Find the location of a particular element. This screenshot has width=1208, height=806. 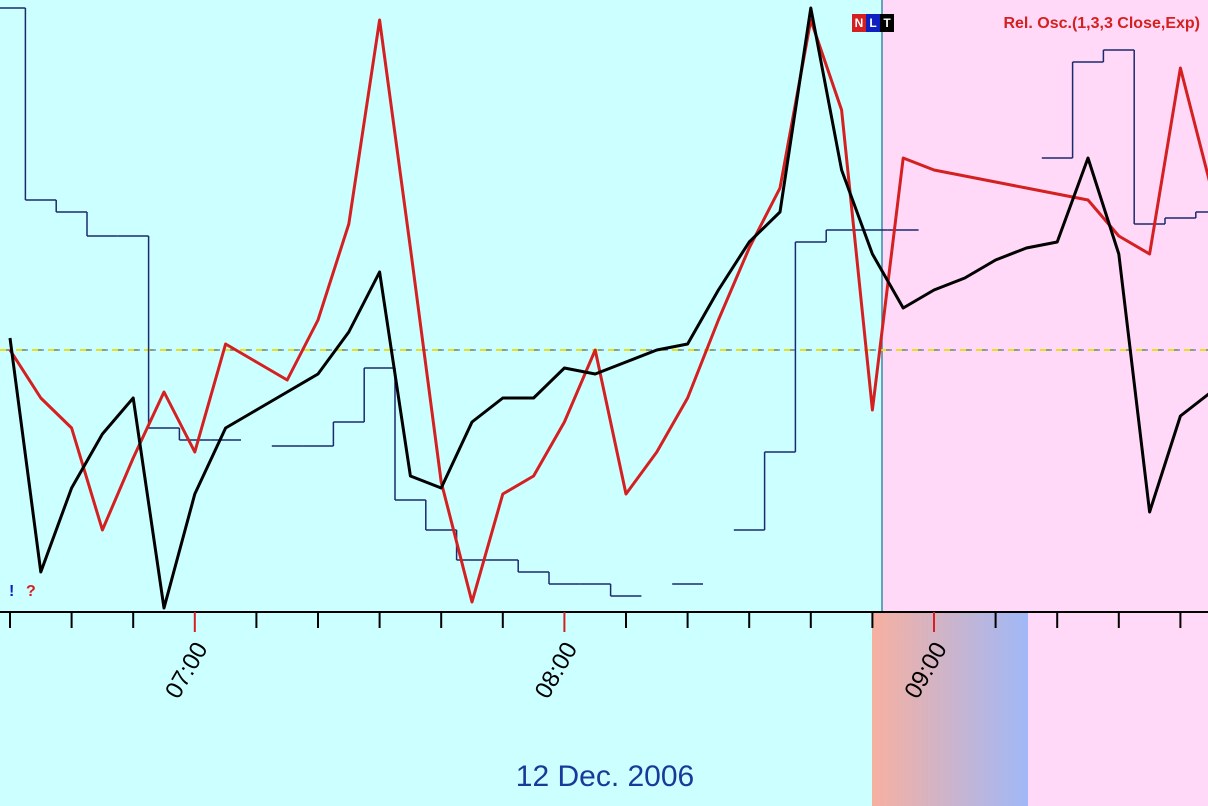

button-label: T is located at coordinates (887, 23).